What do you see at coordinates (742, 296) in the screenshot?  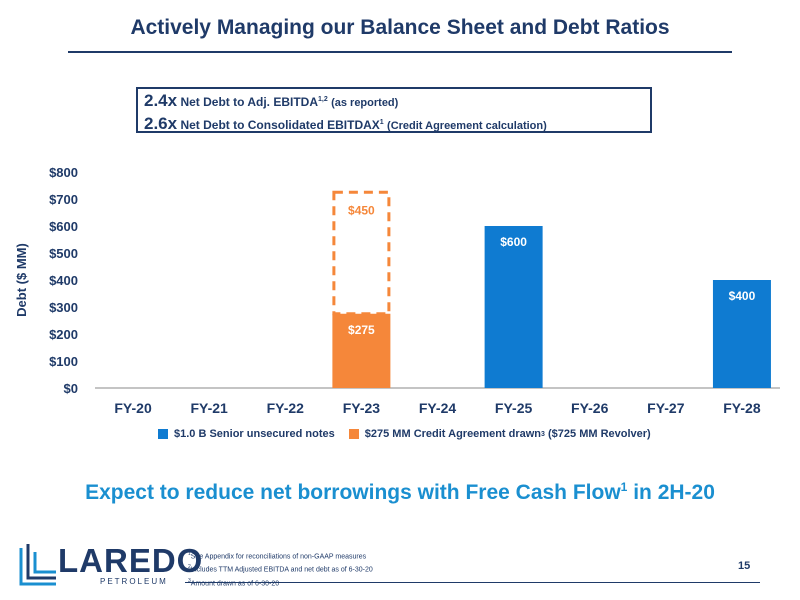 I see `bar-data-label: $400` at bounding box center [742, 296].